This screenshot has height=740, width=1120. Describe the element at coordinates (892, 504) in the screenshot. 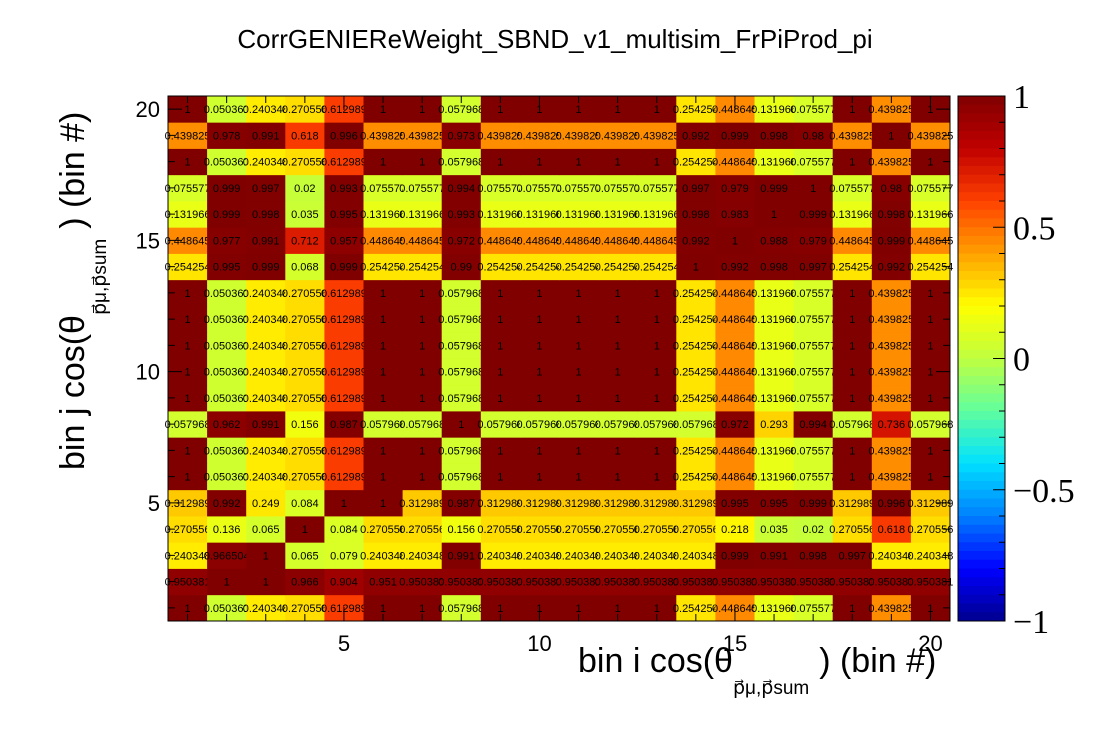

I see `cell-value-label: 0.996` at that location.